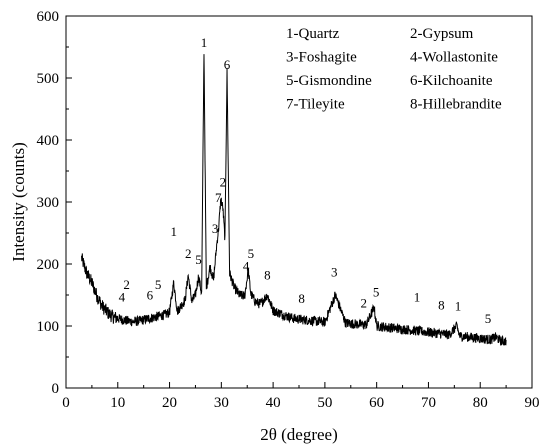  I want to click on x-tick-label: 70, so click(428, 403).